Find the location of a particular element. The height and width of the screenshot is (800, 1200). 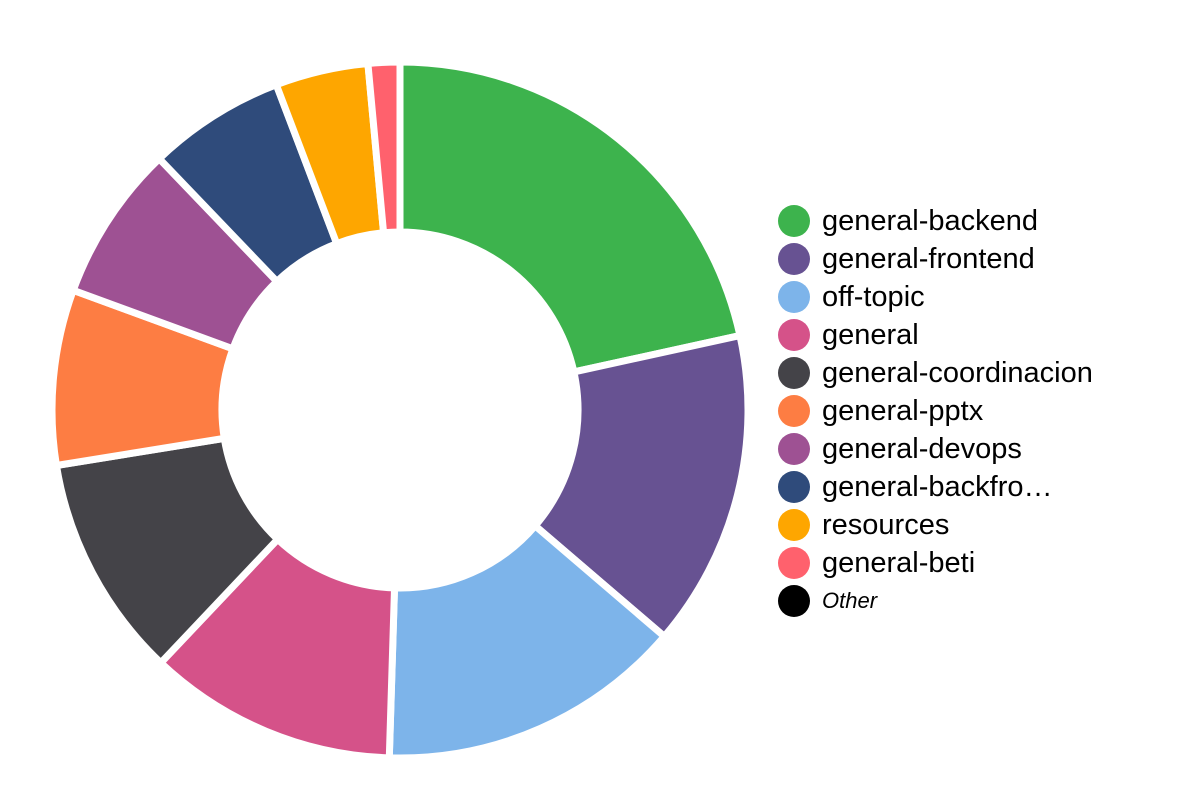

donut-slice-general-beti is located at coordinates (384, 147).